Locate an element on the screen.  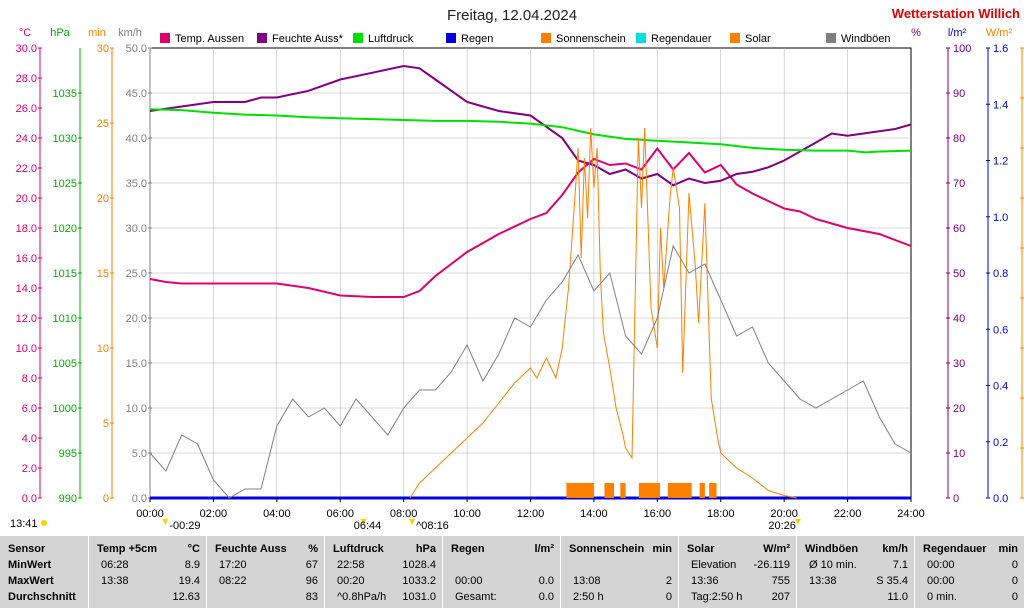
solar-row-time: 13:36 is located at coordinates (705, 581).